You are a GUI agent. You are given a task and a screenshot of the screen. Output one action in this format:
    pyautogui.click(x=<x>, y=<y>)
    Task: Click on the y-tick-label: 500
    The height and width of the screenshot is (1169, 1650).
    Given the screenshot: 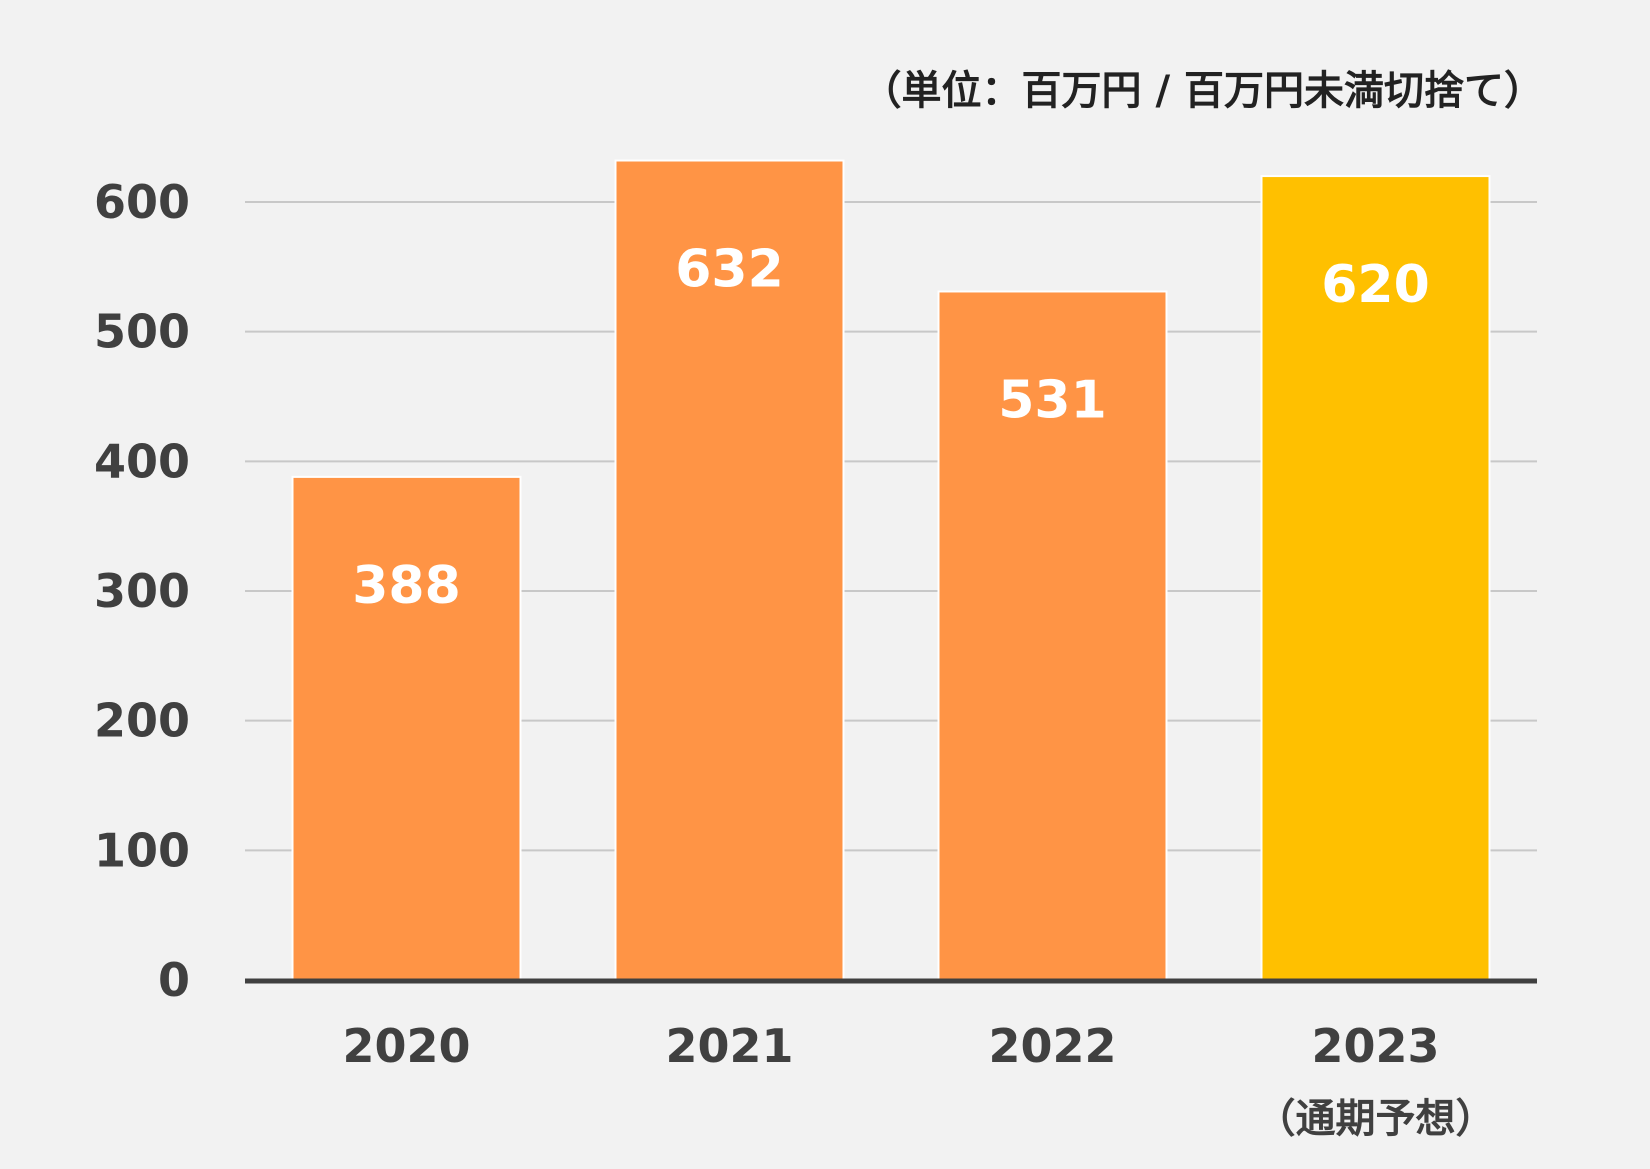 What is the action you would take?
    pyautogui.click(x=142, y=332)
    